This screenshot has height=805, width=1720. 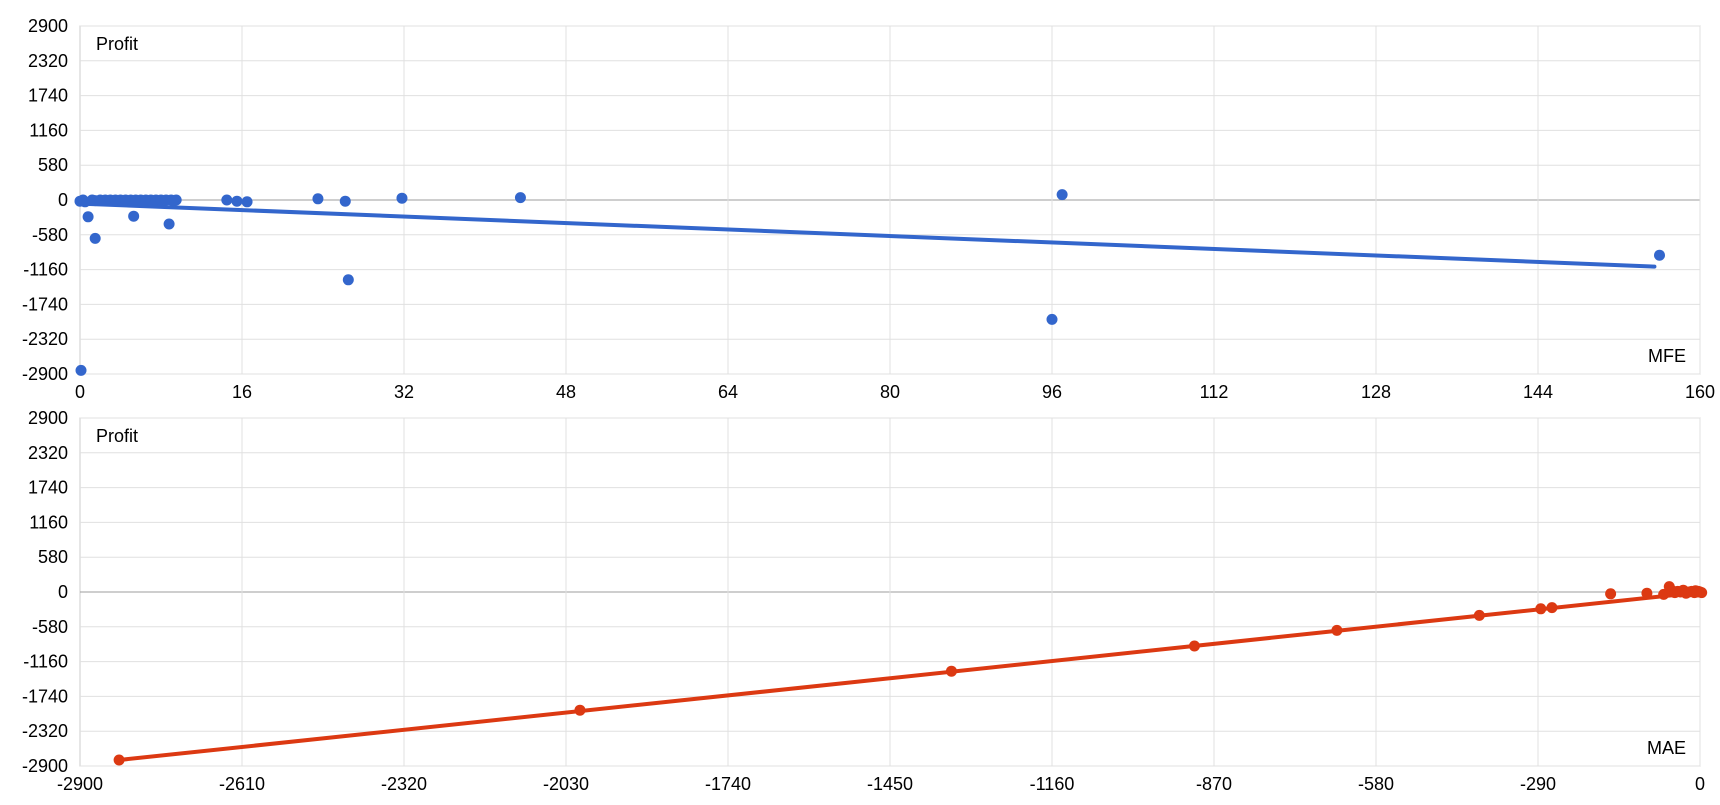 What do you see at coordinates (1214, 392) in the screenshot?
I see `x-tick-label: 112` at bounding box center [1214, 392].